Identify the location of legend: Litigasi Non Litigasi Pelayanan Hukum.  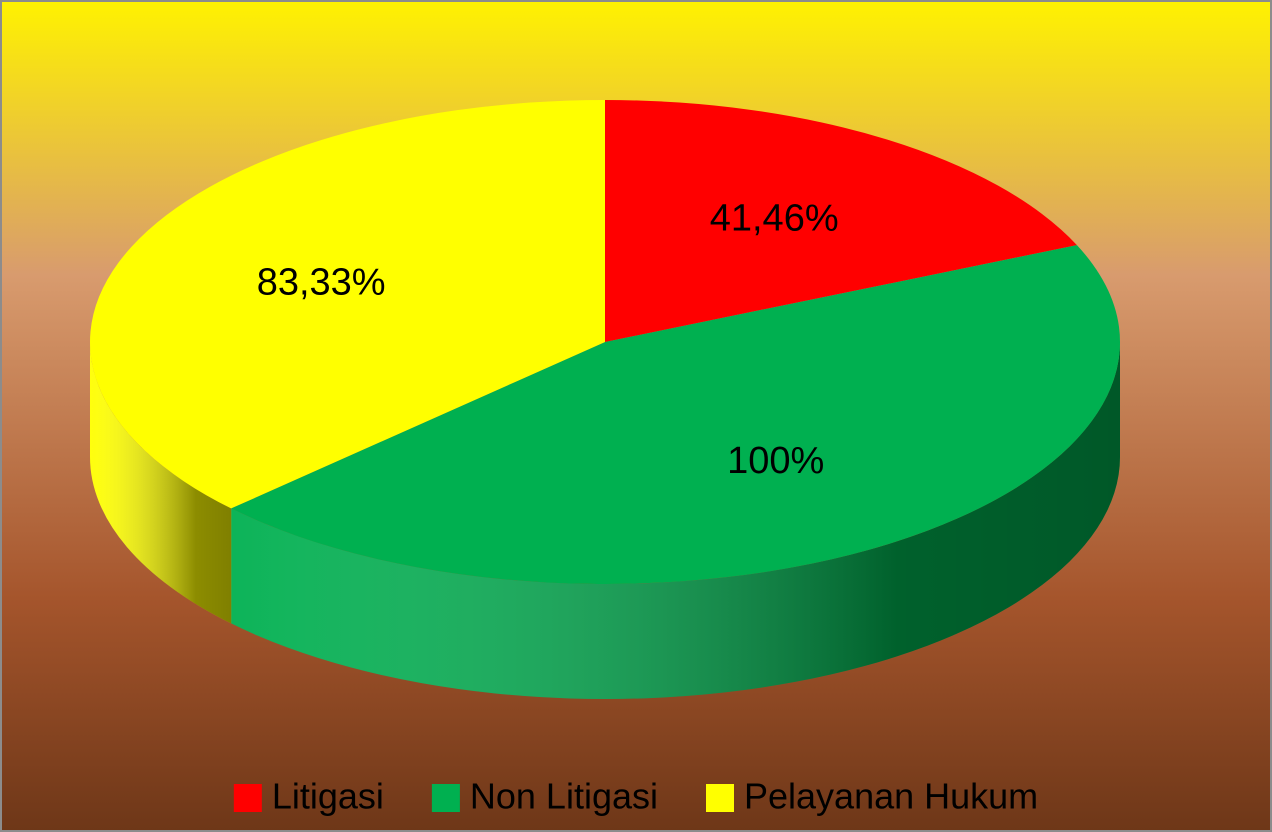
(635, 796).